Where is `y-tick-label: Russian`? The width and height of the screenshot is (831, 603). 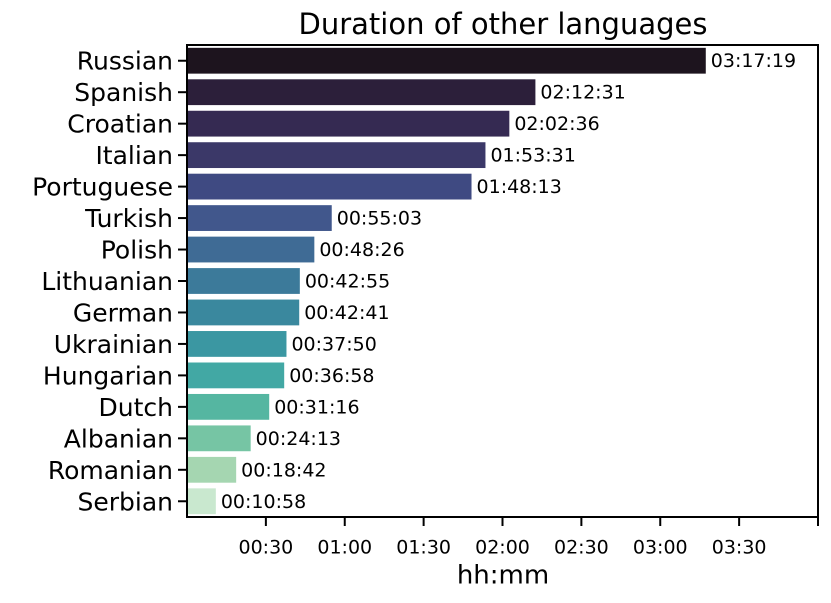 y-tick-label: Russian is located at coordinates (125, 61).